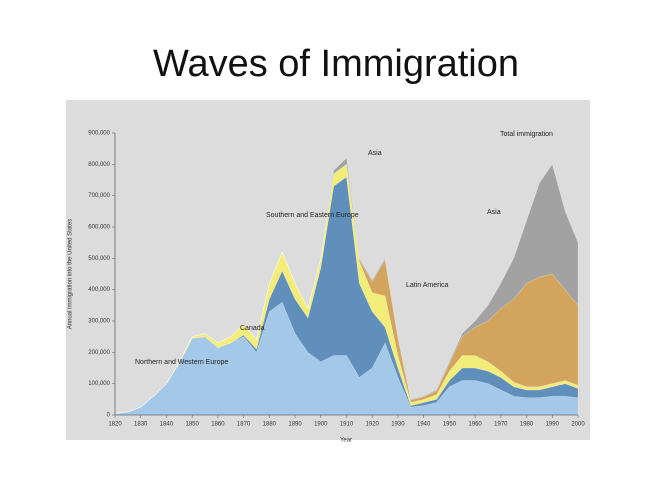 The height and width of the screenshot is (504, 672). Describe the element at coordinates (99, 228) in the screenshot. I see `y-tick-label: 600,000` at that location.